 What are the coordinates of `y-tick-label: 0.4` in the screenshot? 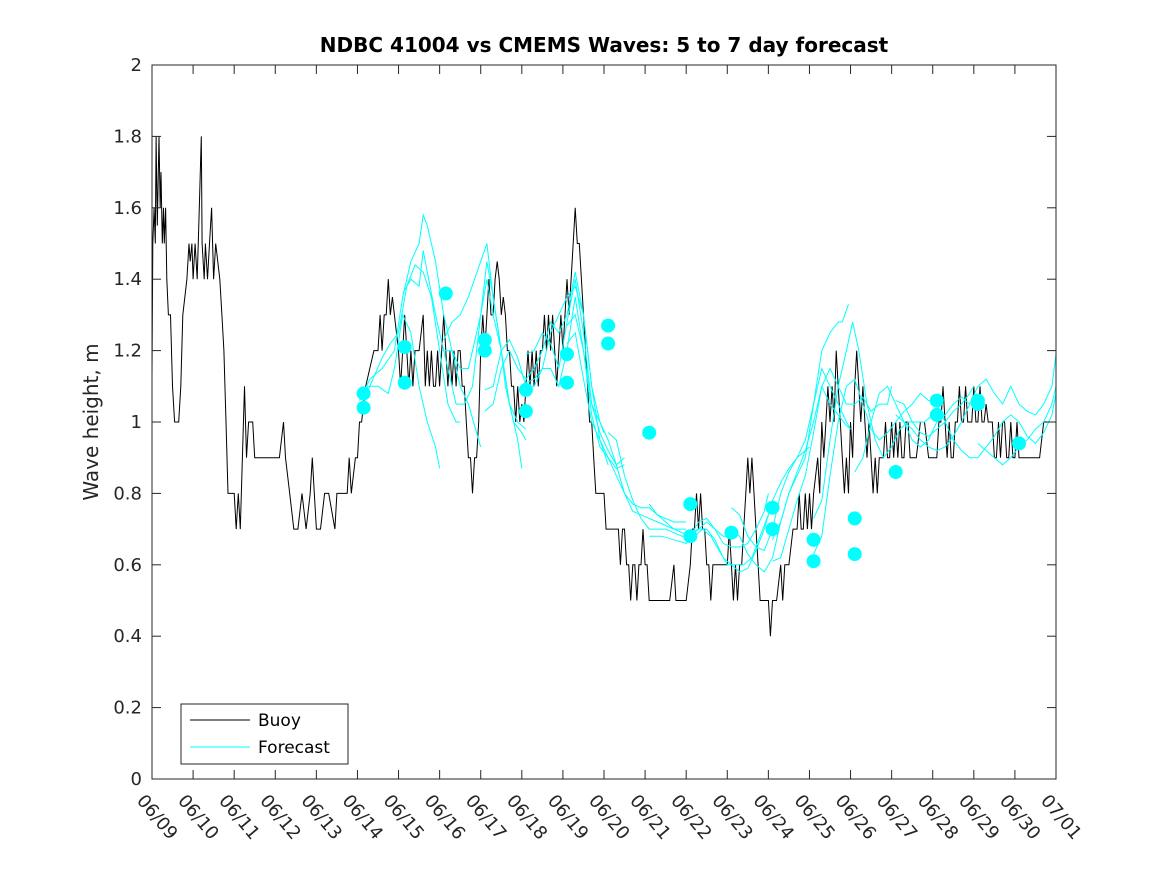 It's located at (127, 636).